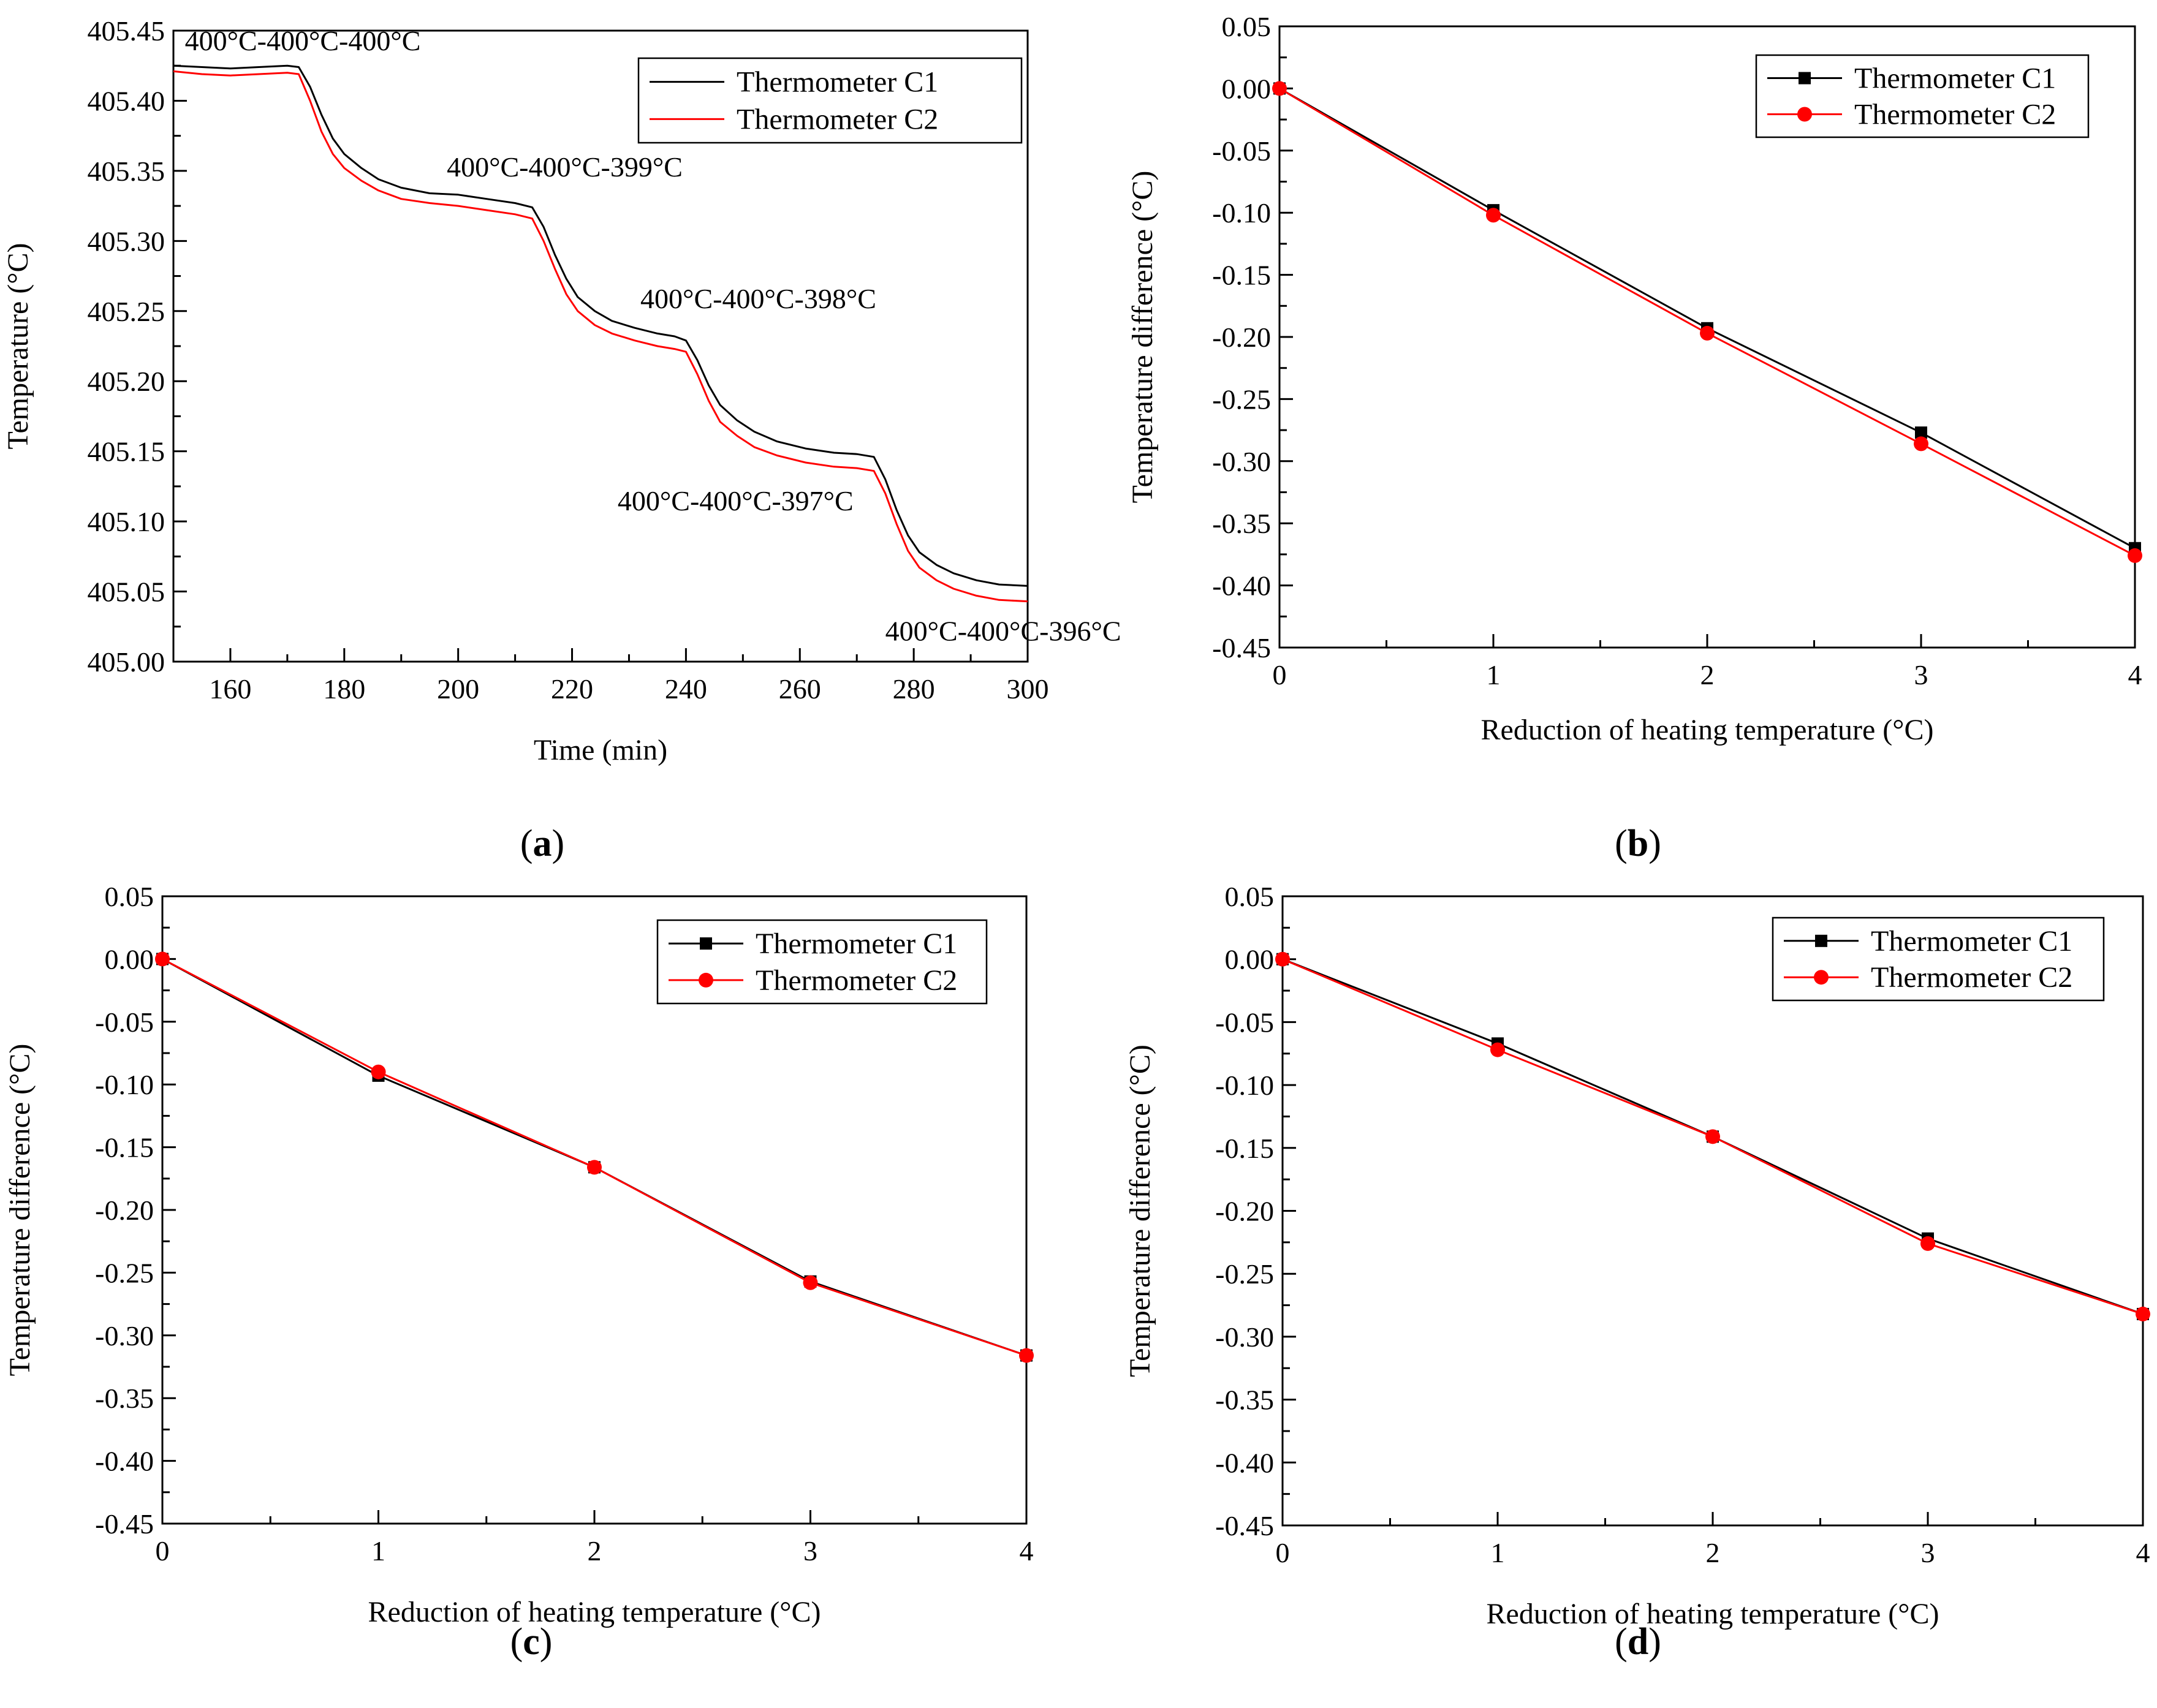  Describe the element at coordinates (1241, 523) in the screenshot. I see `y-tick-label: -0.35` at that location.